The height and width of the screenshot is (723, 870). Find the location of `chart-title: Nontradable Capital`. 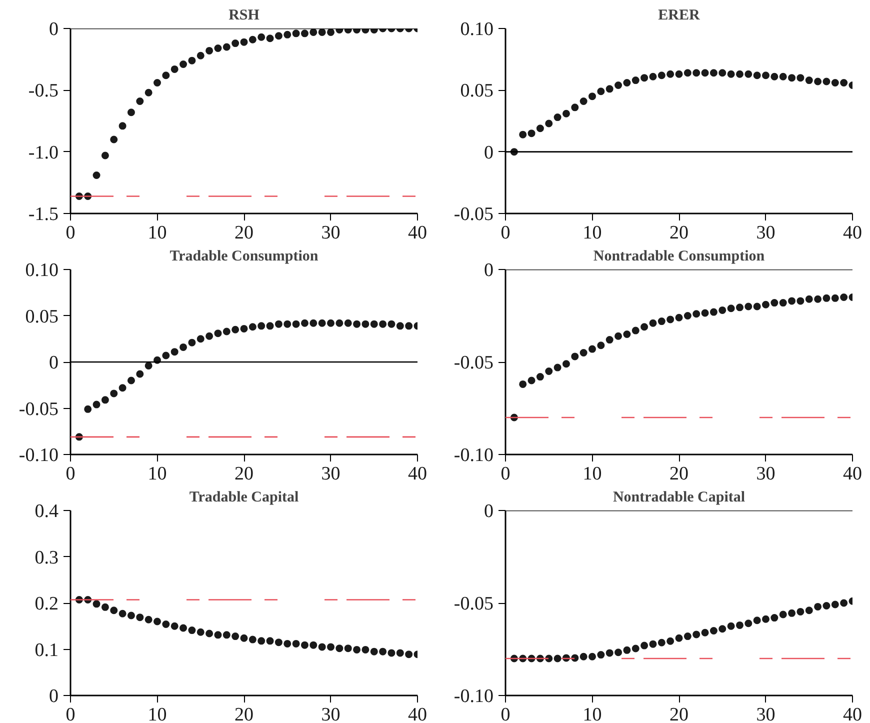

chart-title: Nontradable Capital is located at coordinates (679, 498).